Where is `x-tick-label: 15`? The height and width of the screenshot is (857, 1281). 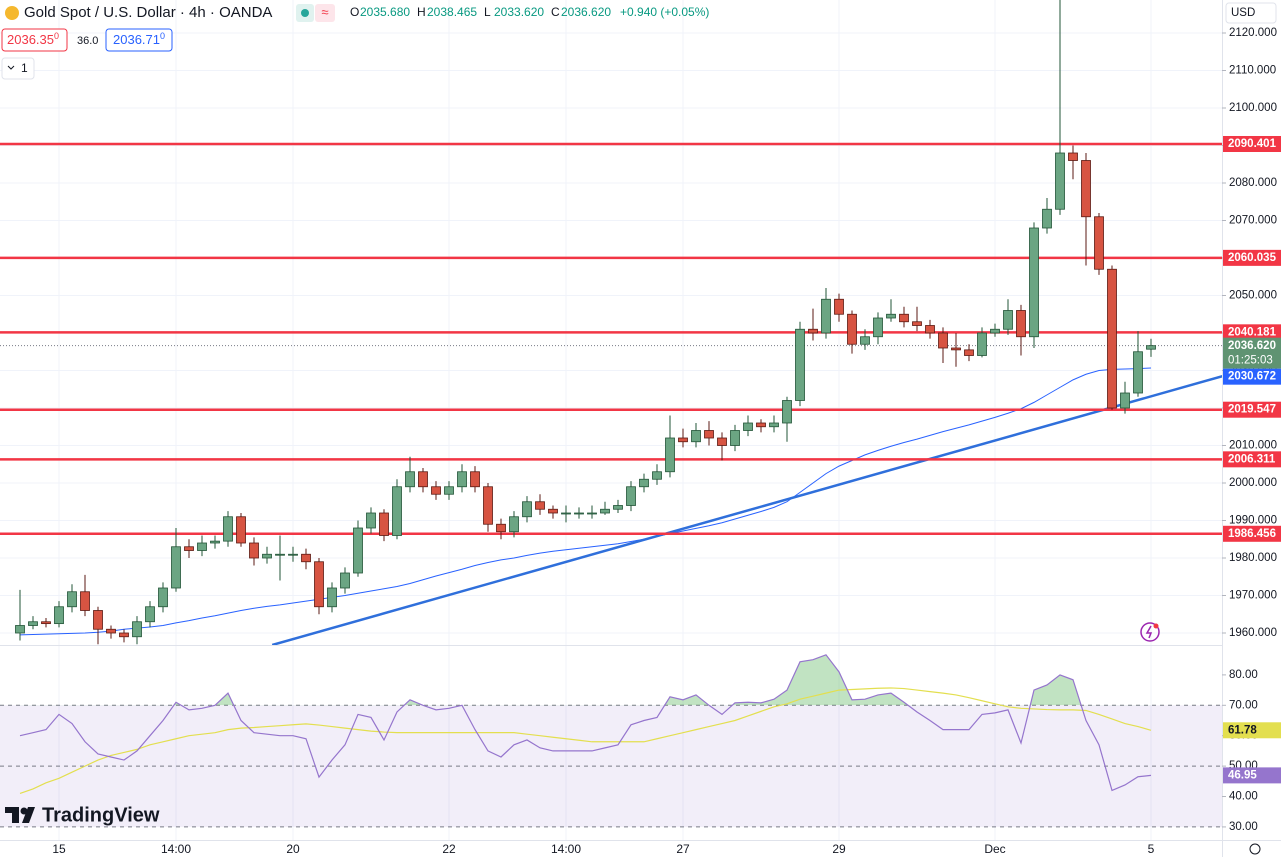
x-tick-label: 15 is located at coordinates (59, 849).